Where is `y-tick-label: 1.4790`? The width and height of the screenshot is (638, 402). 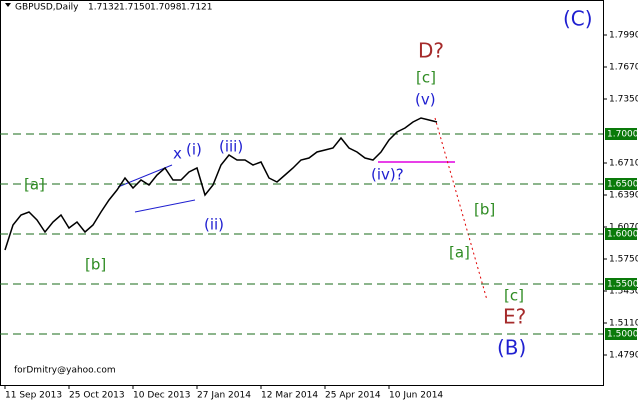 y-tick-label: 1.4790 is located at coordinates (623, 356).